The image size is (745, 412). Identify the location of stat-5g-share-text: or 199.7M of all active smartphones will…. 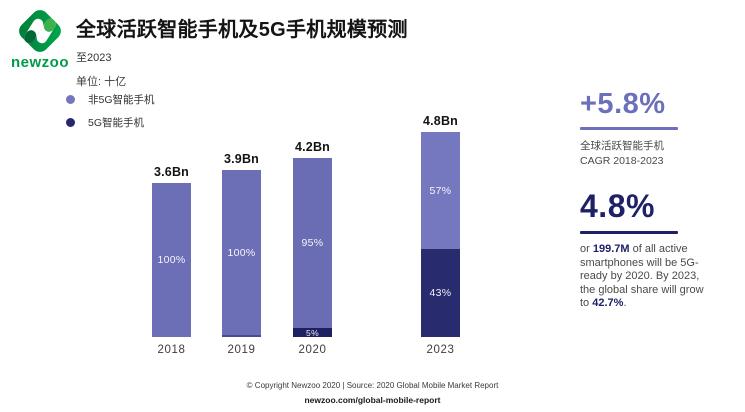
(642, 276).